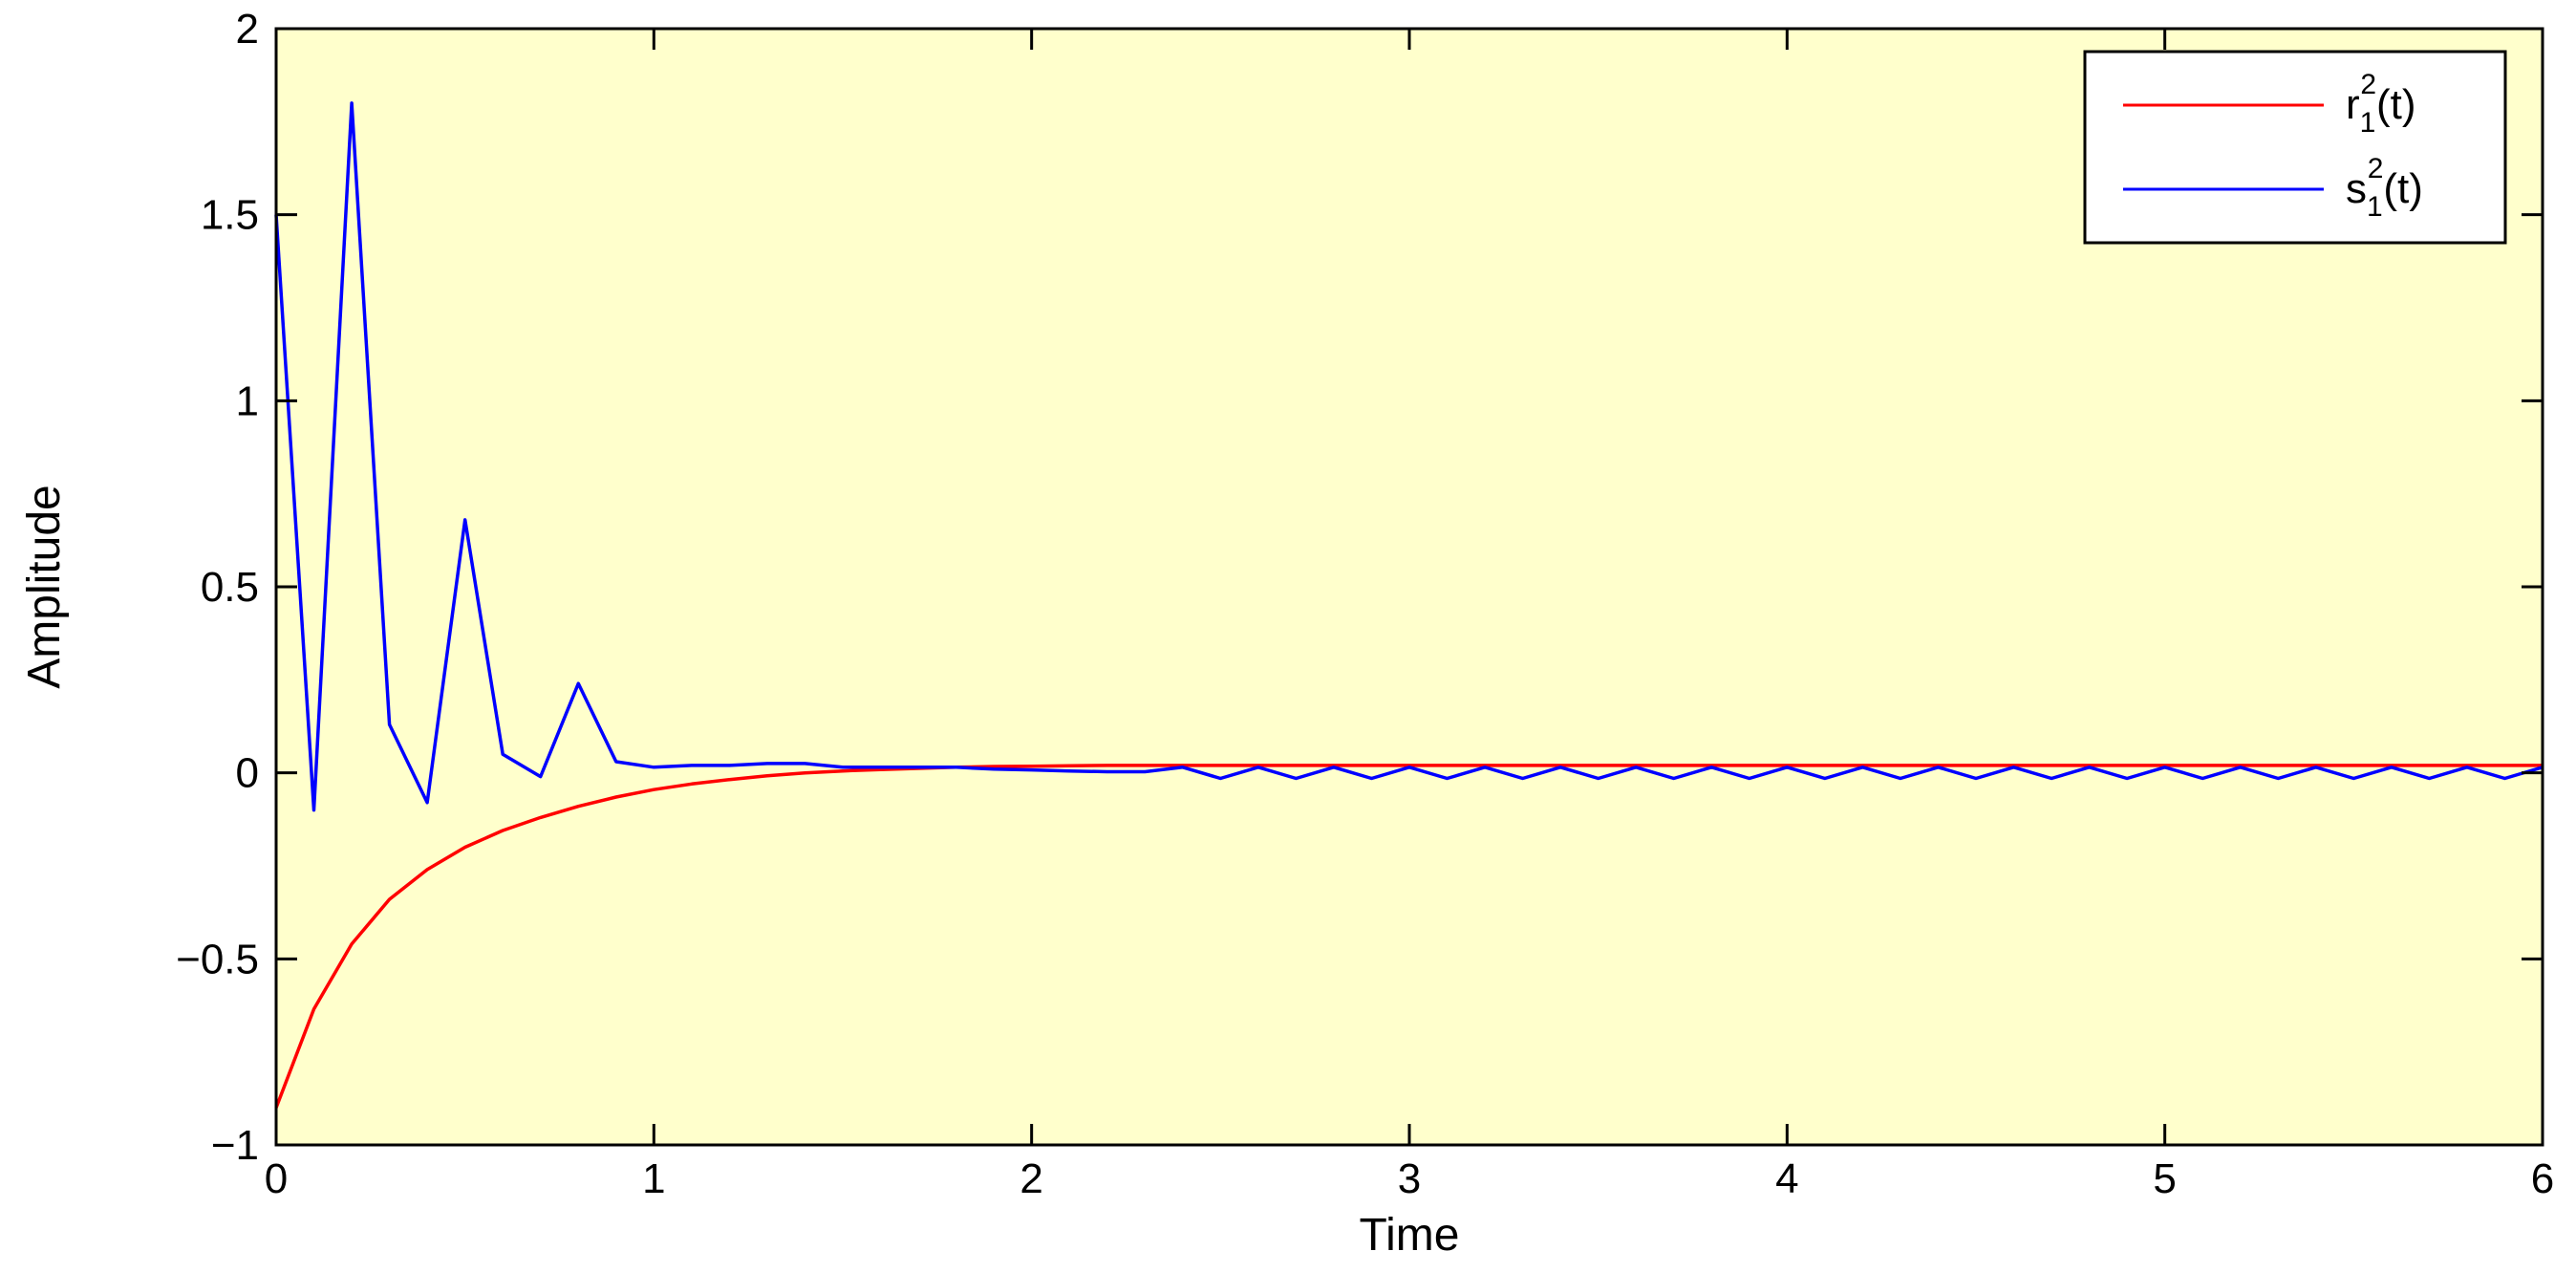 This screenshot has height=1273, width=2576. I want to click on legend: r12(t) s12(t), so click(2295, 147).